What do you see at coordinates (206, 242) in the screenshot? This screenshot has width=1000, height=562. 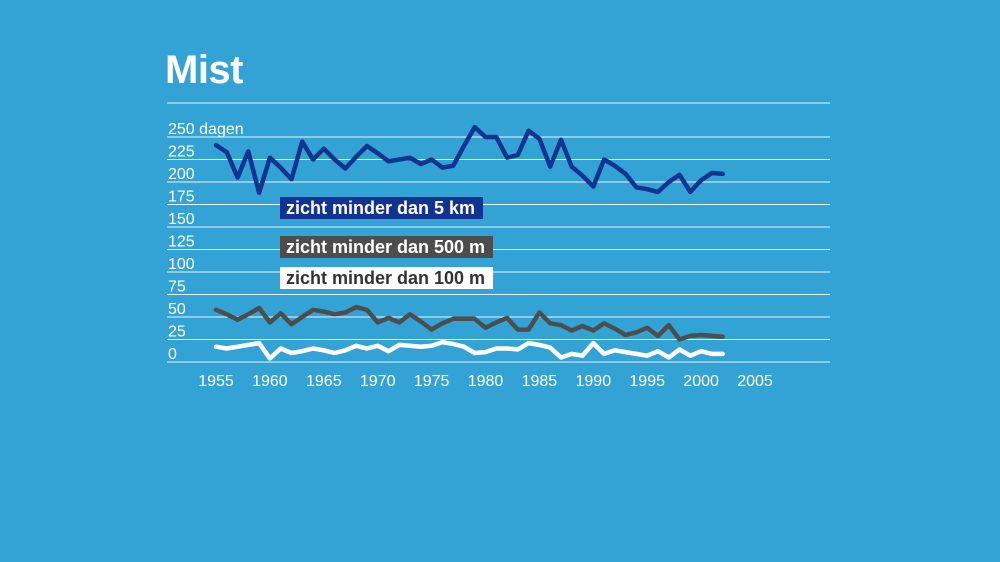 I see `y-axis-ticks: 0 25 50 75 100 125 150 175 200 225 250 dagen` at bounding box center [206, 242].